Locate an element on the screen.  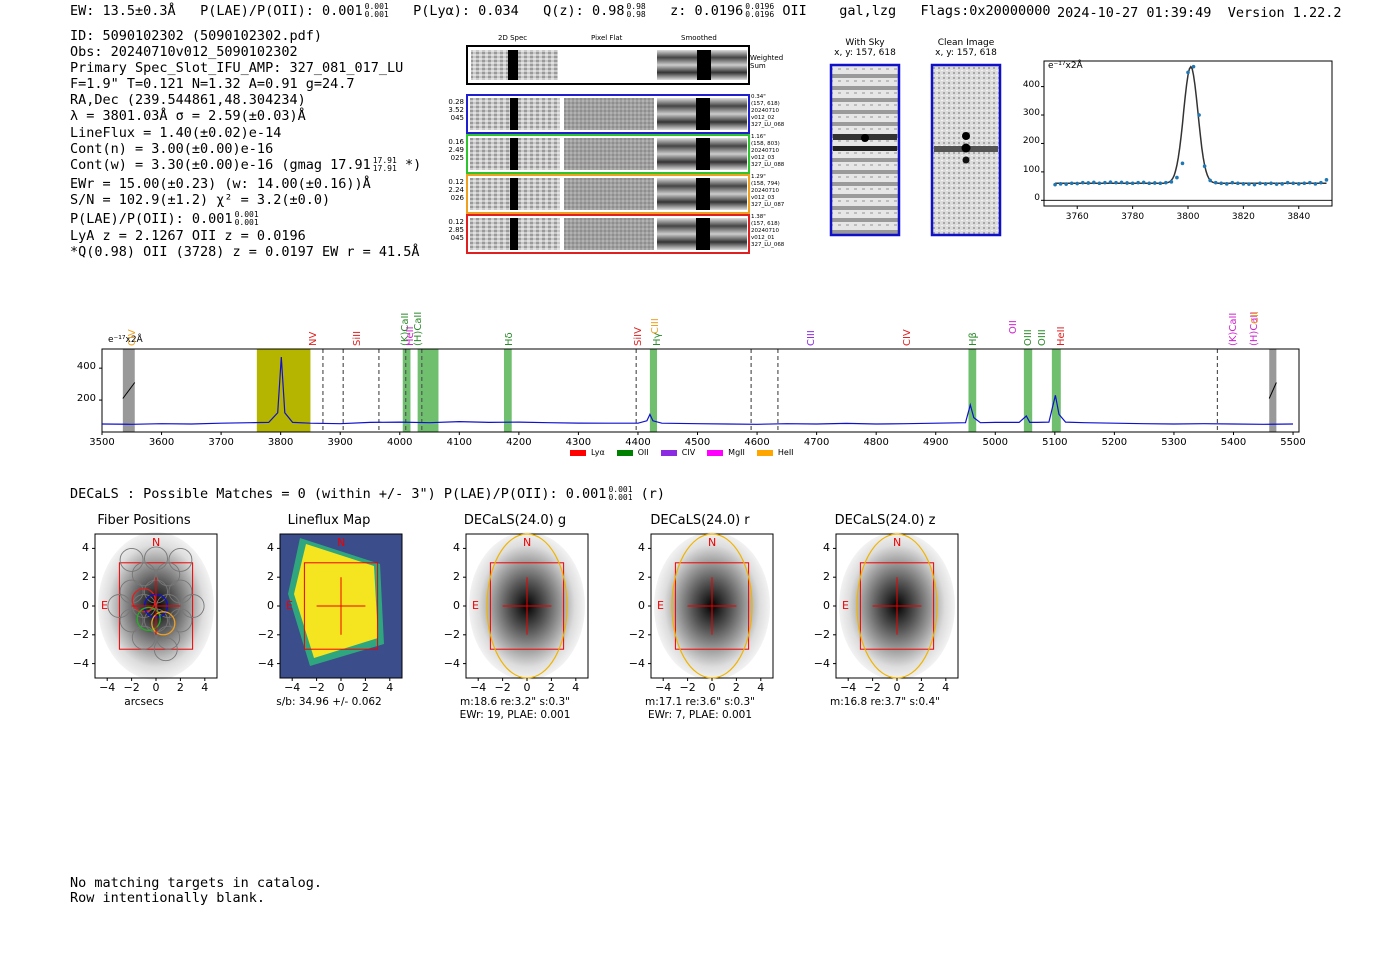
legend-label: CIV is located at coordinates (688, 452).